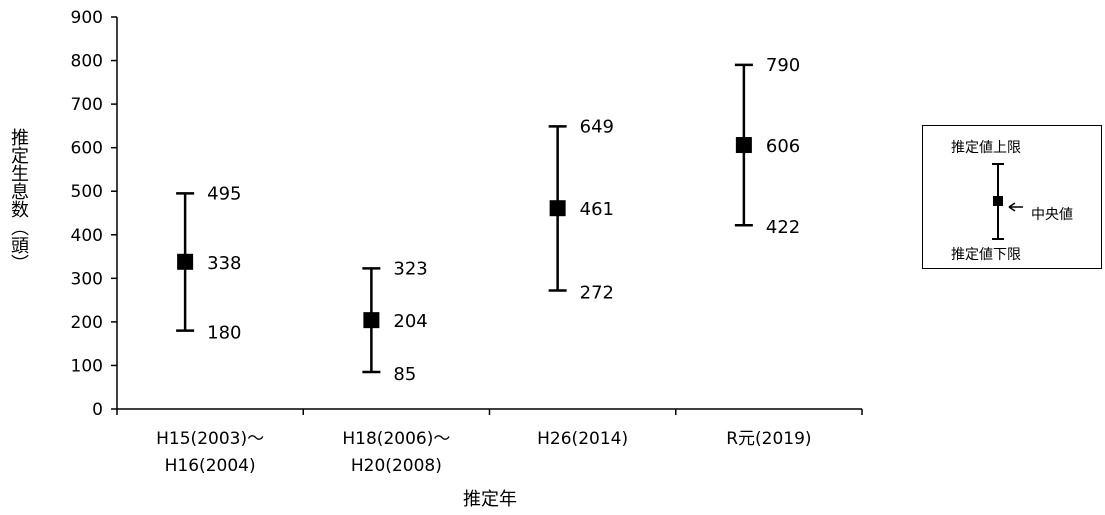  What do you see at coordinates (1015, 207) in the screenshot?
I see `legend-arrow-icon` at bounding box center [1015, 207].